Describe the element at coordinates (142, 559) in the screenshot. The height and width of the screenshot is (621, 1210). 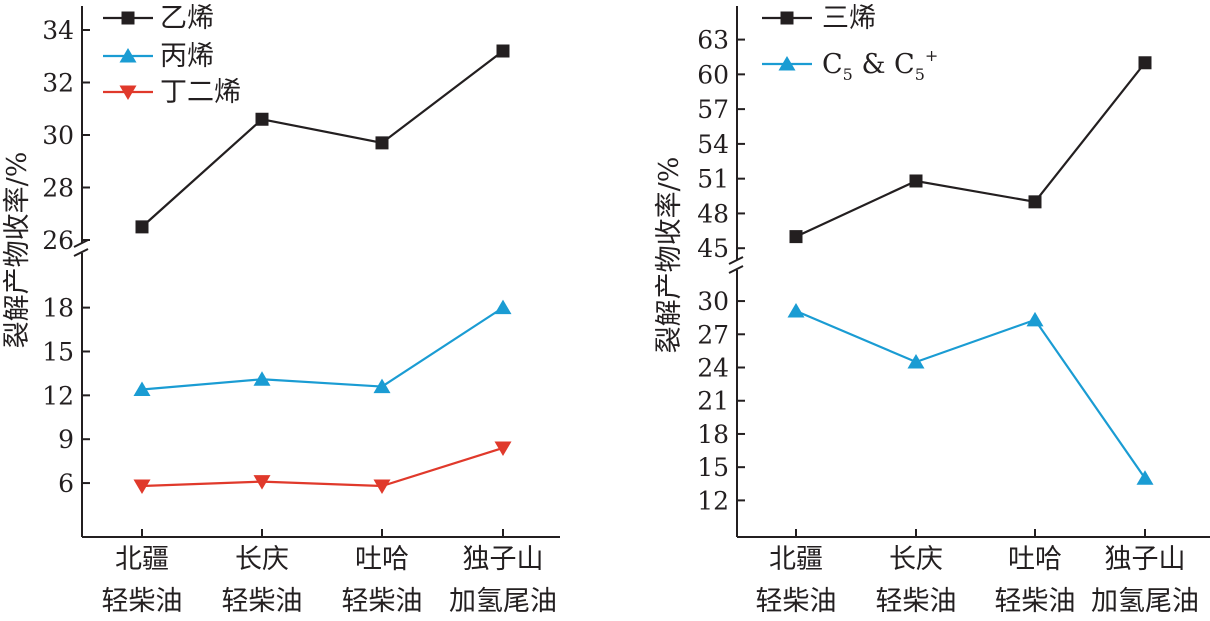
I see `chart1-xtick-label: 北疆` at that location.